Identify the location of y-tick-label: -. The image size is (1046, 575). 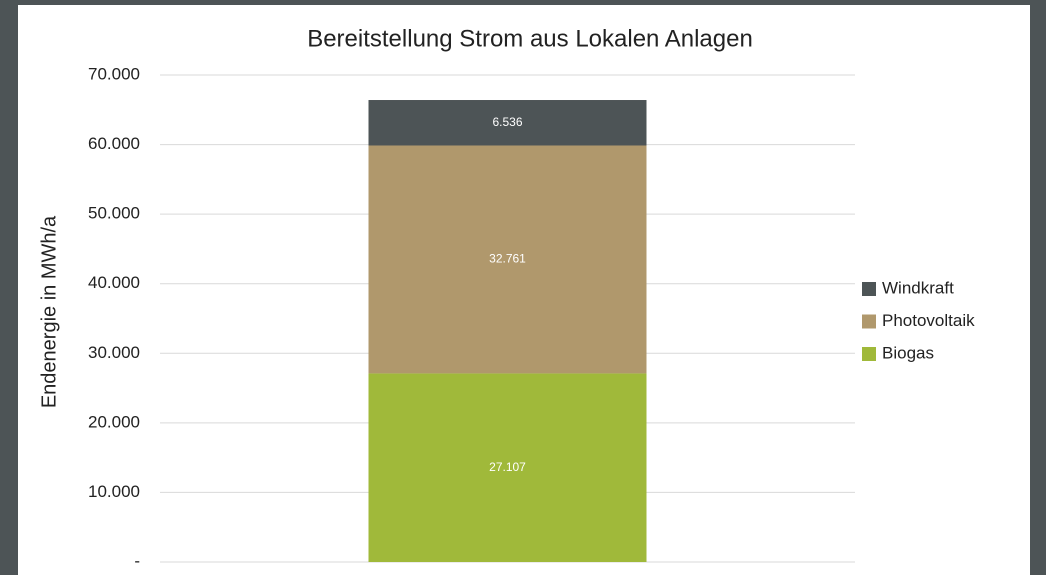
(137, 560).